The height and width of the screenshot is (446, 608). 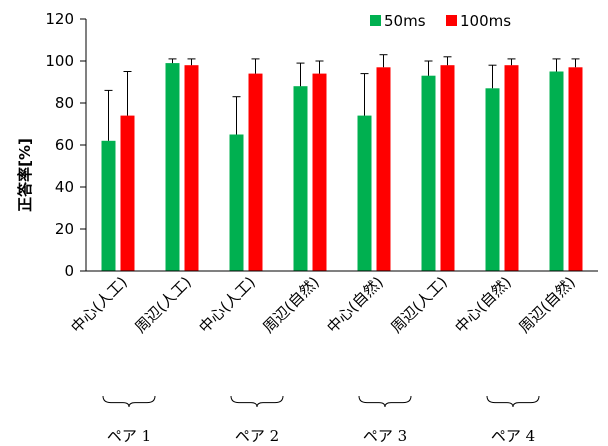 What do you see at coordinates (59, 19) in the screenshot?
I see `y-tick-label: 120` at bounding box center [59, 19].